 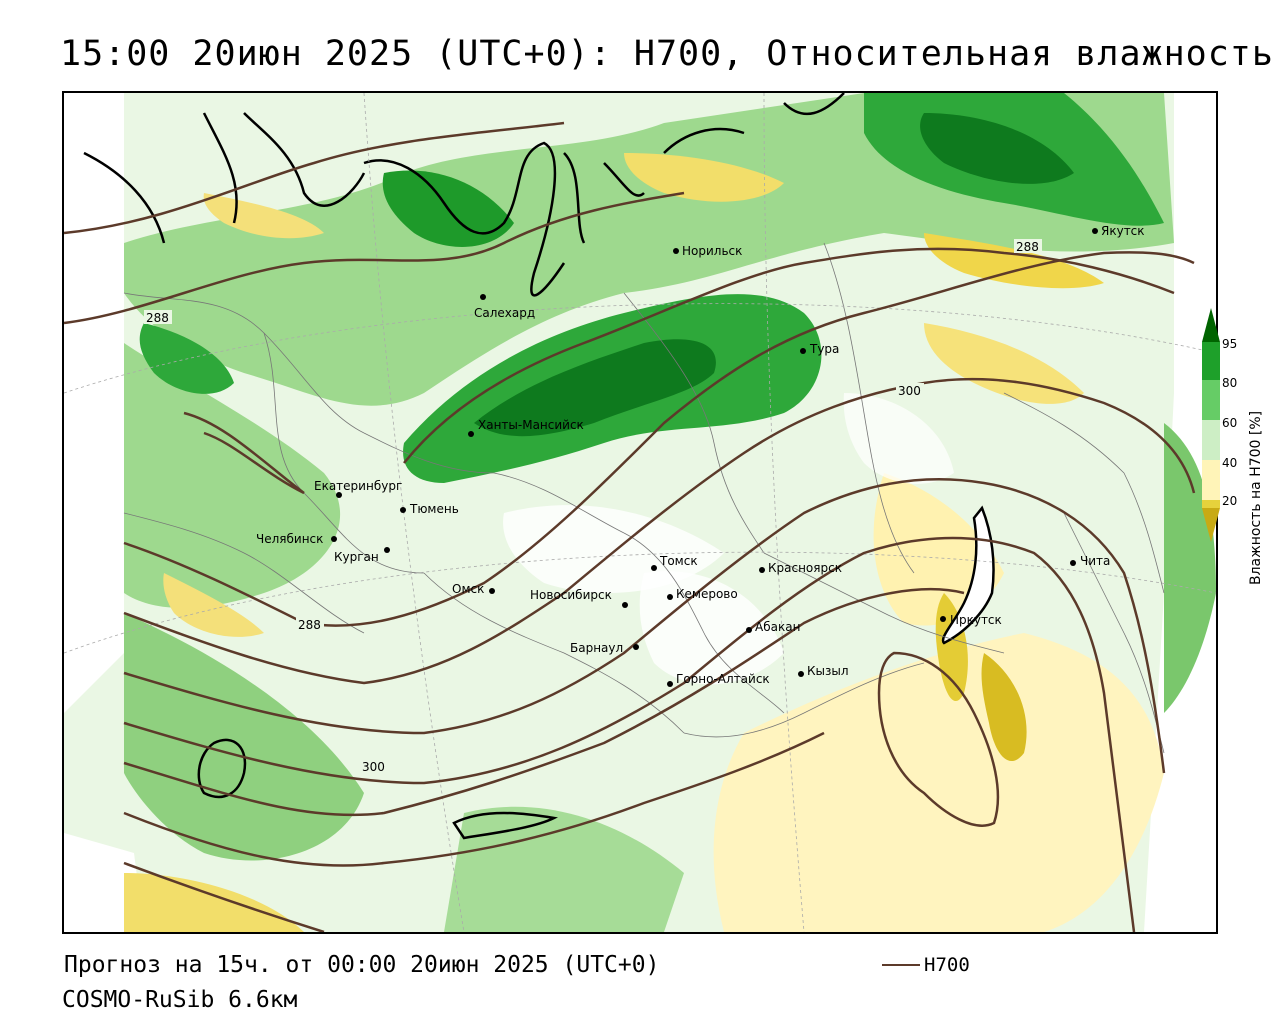 I want to click on colorbar-arrow-bottom, so click(x=1211, y=525).